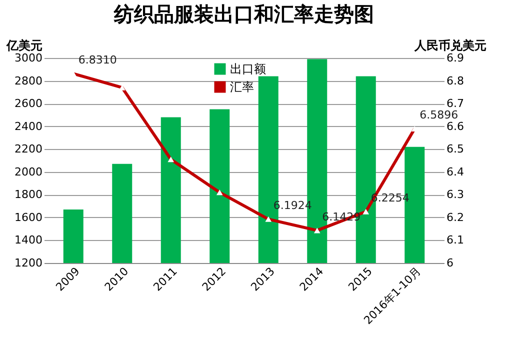 This screenshot has height=348, width=515. Describe the element at coordinates (450, 45) in the screenshot. I see `y2-axis-title: 人民币兑美元` at that location.